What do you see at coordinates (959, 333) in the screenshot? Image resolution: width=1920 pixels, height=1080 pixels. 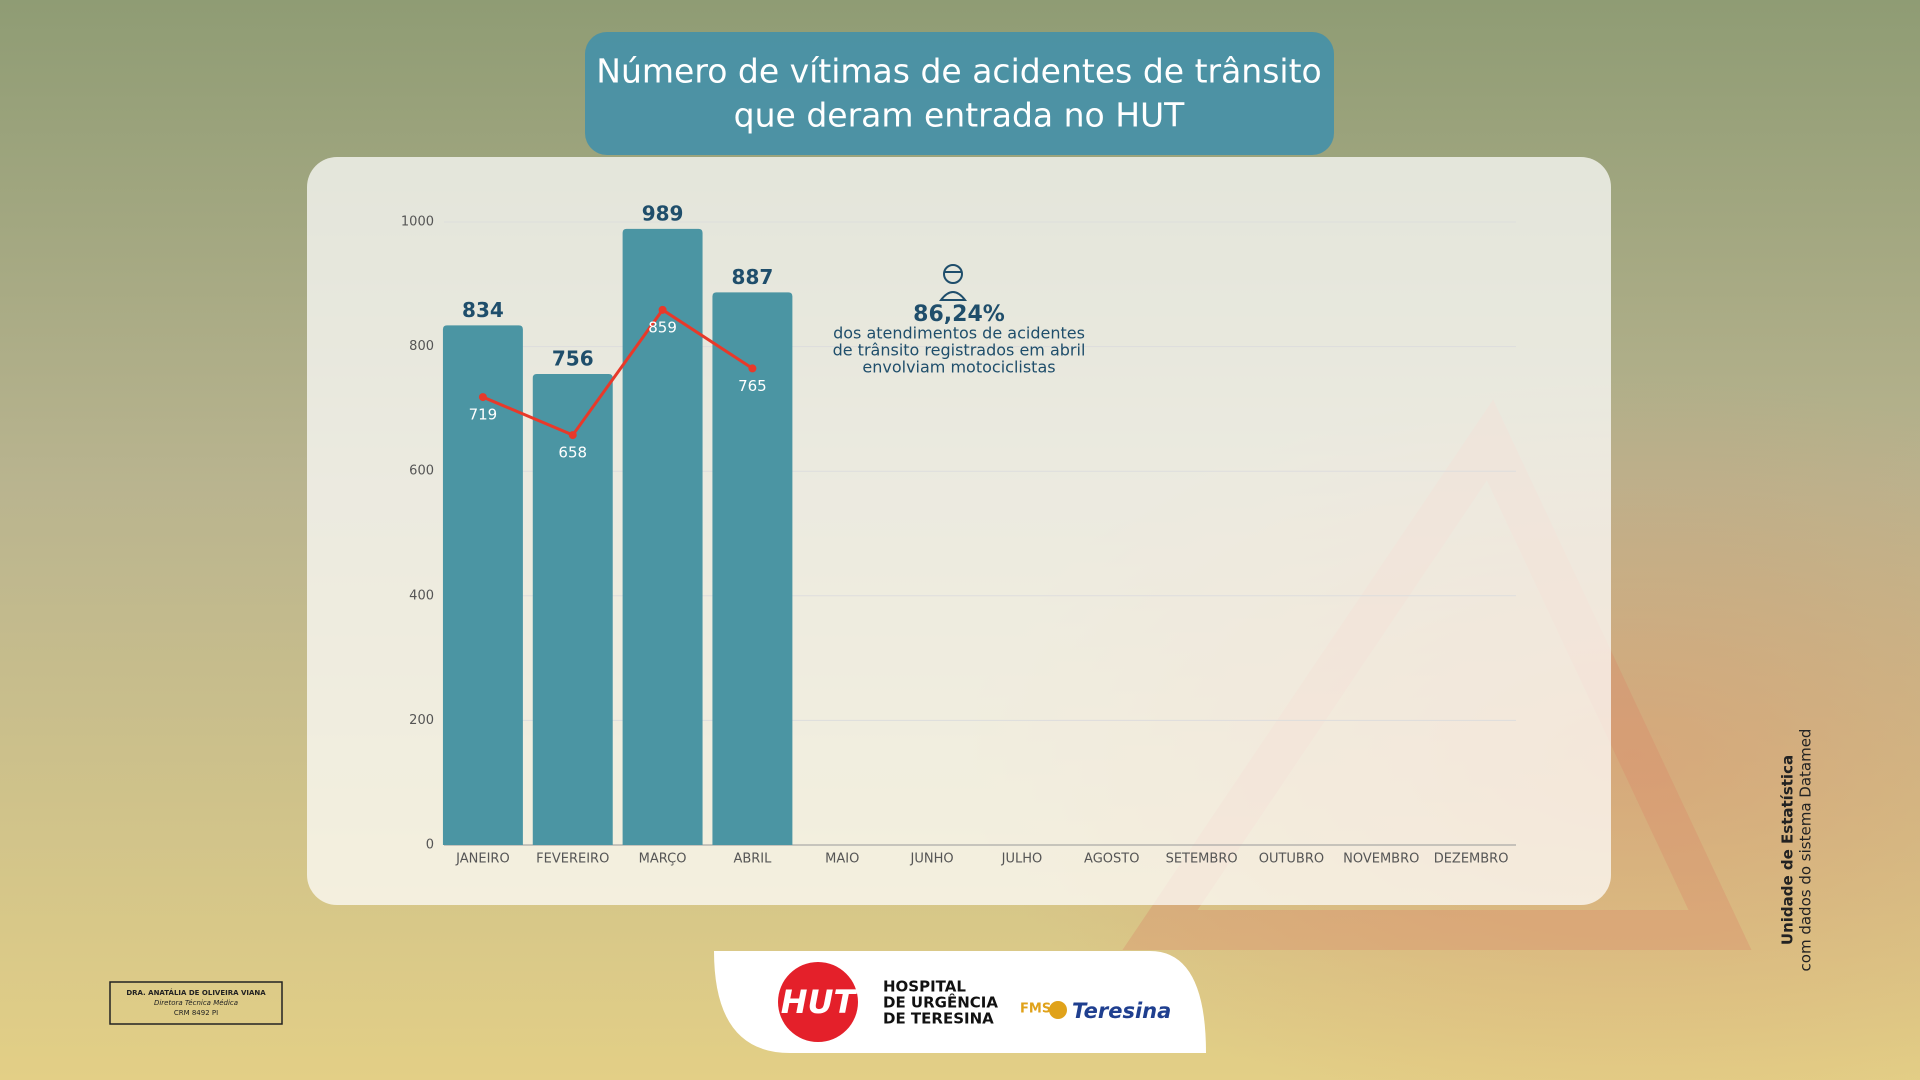 I see `annotation-text: dos atendimentos de acidentes` at bounding box center [959, 333].